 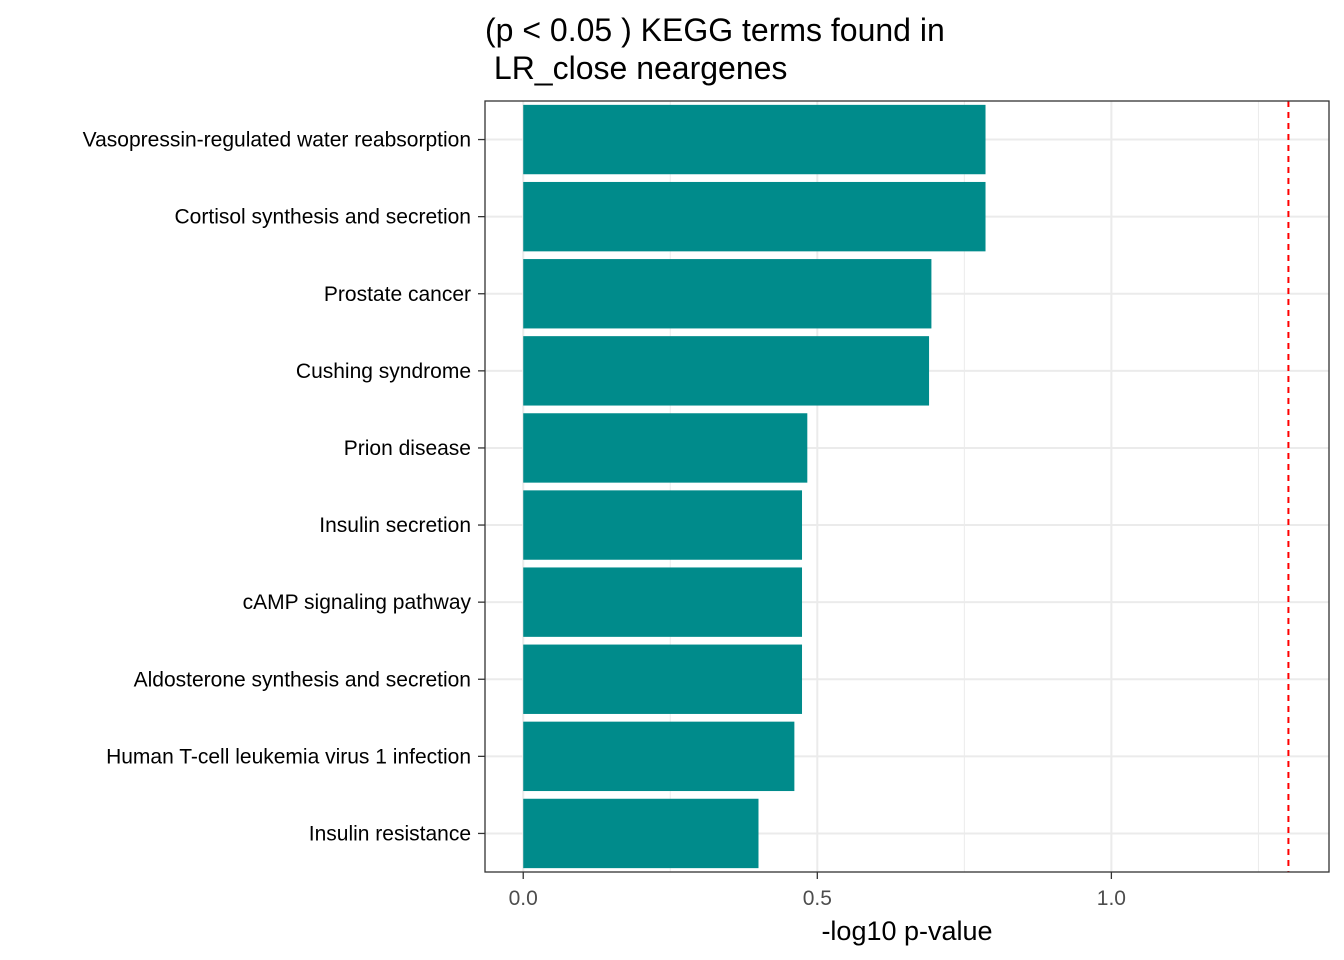 I want to click on category-label: Prostate cancer, so click(x=397, y=294).